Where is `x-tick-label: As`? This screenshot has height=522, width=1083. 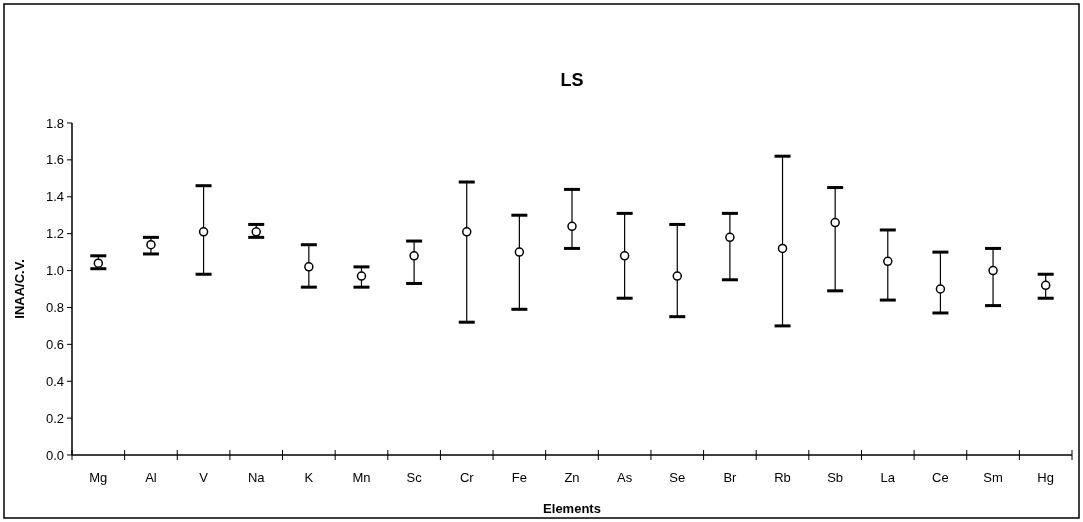 x-tick-label: As is located at coordinates (625, 477).